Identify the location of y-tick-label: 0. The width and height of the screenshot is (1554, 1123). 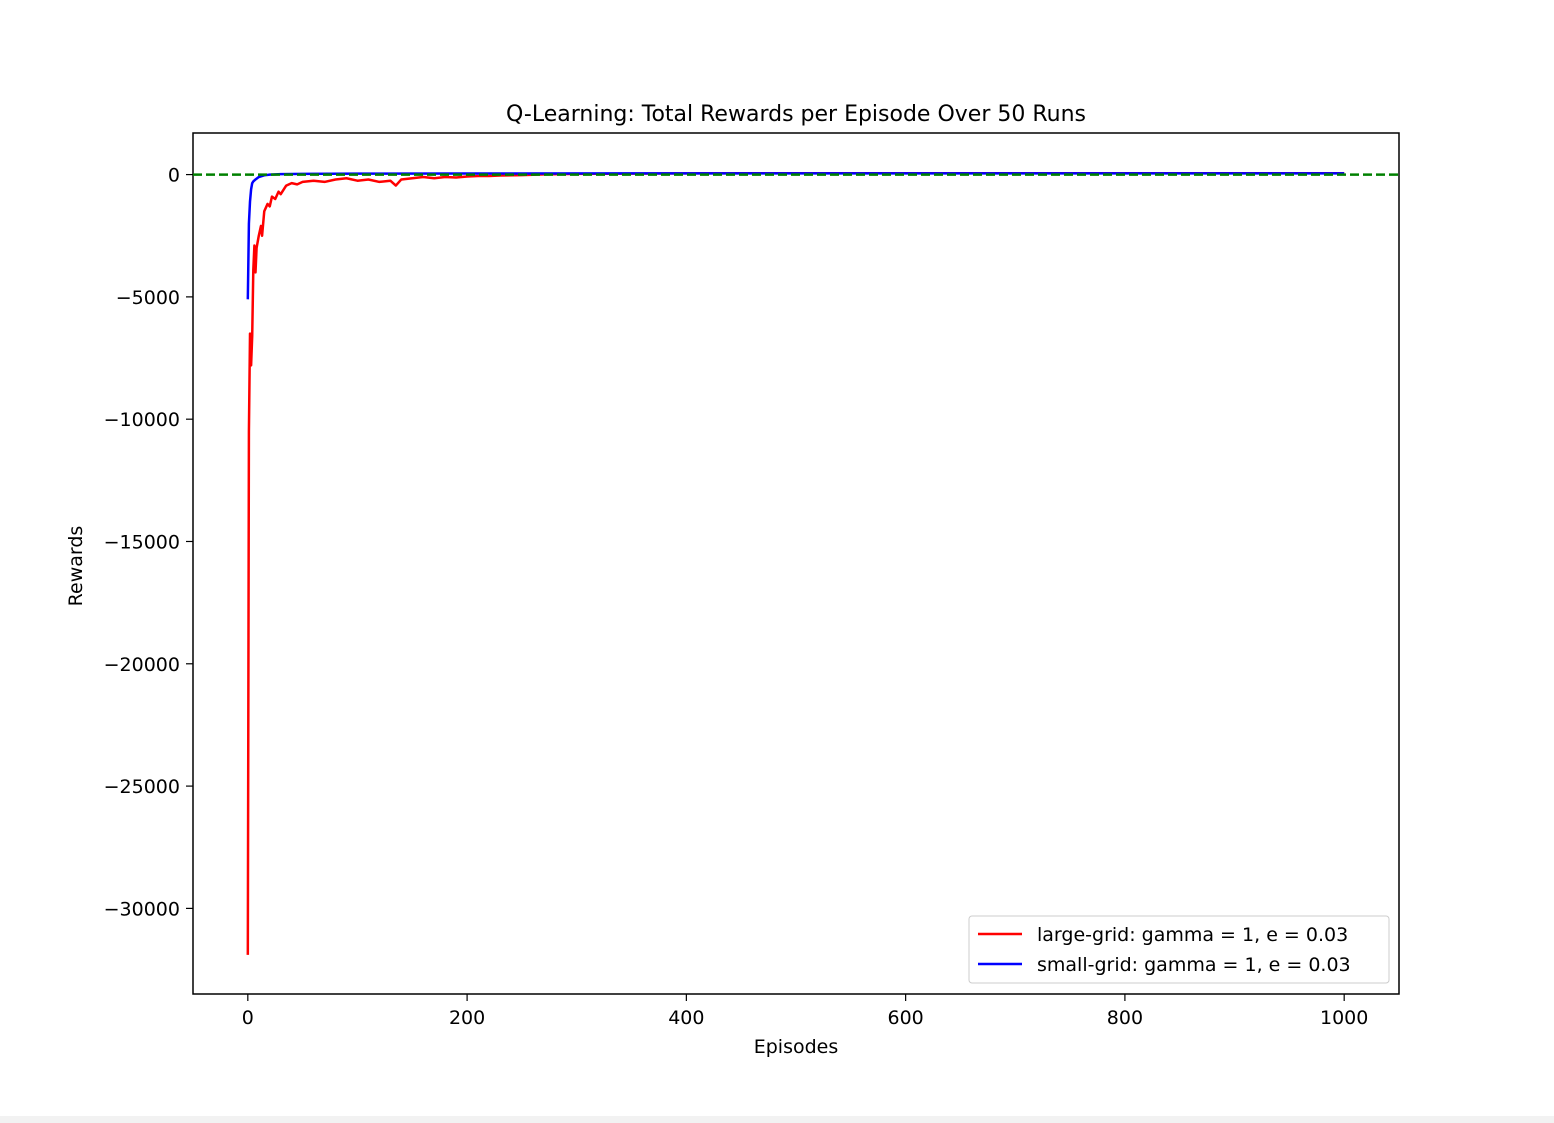
(174, 176).